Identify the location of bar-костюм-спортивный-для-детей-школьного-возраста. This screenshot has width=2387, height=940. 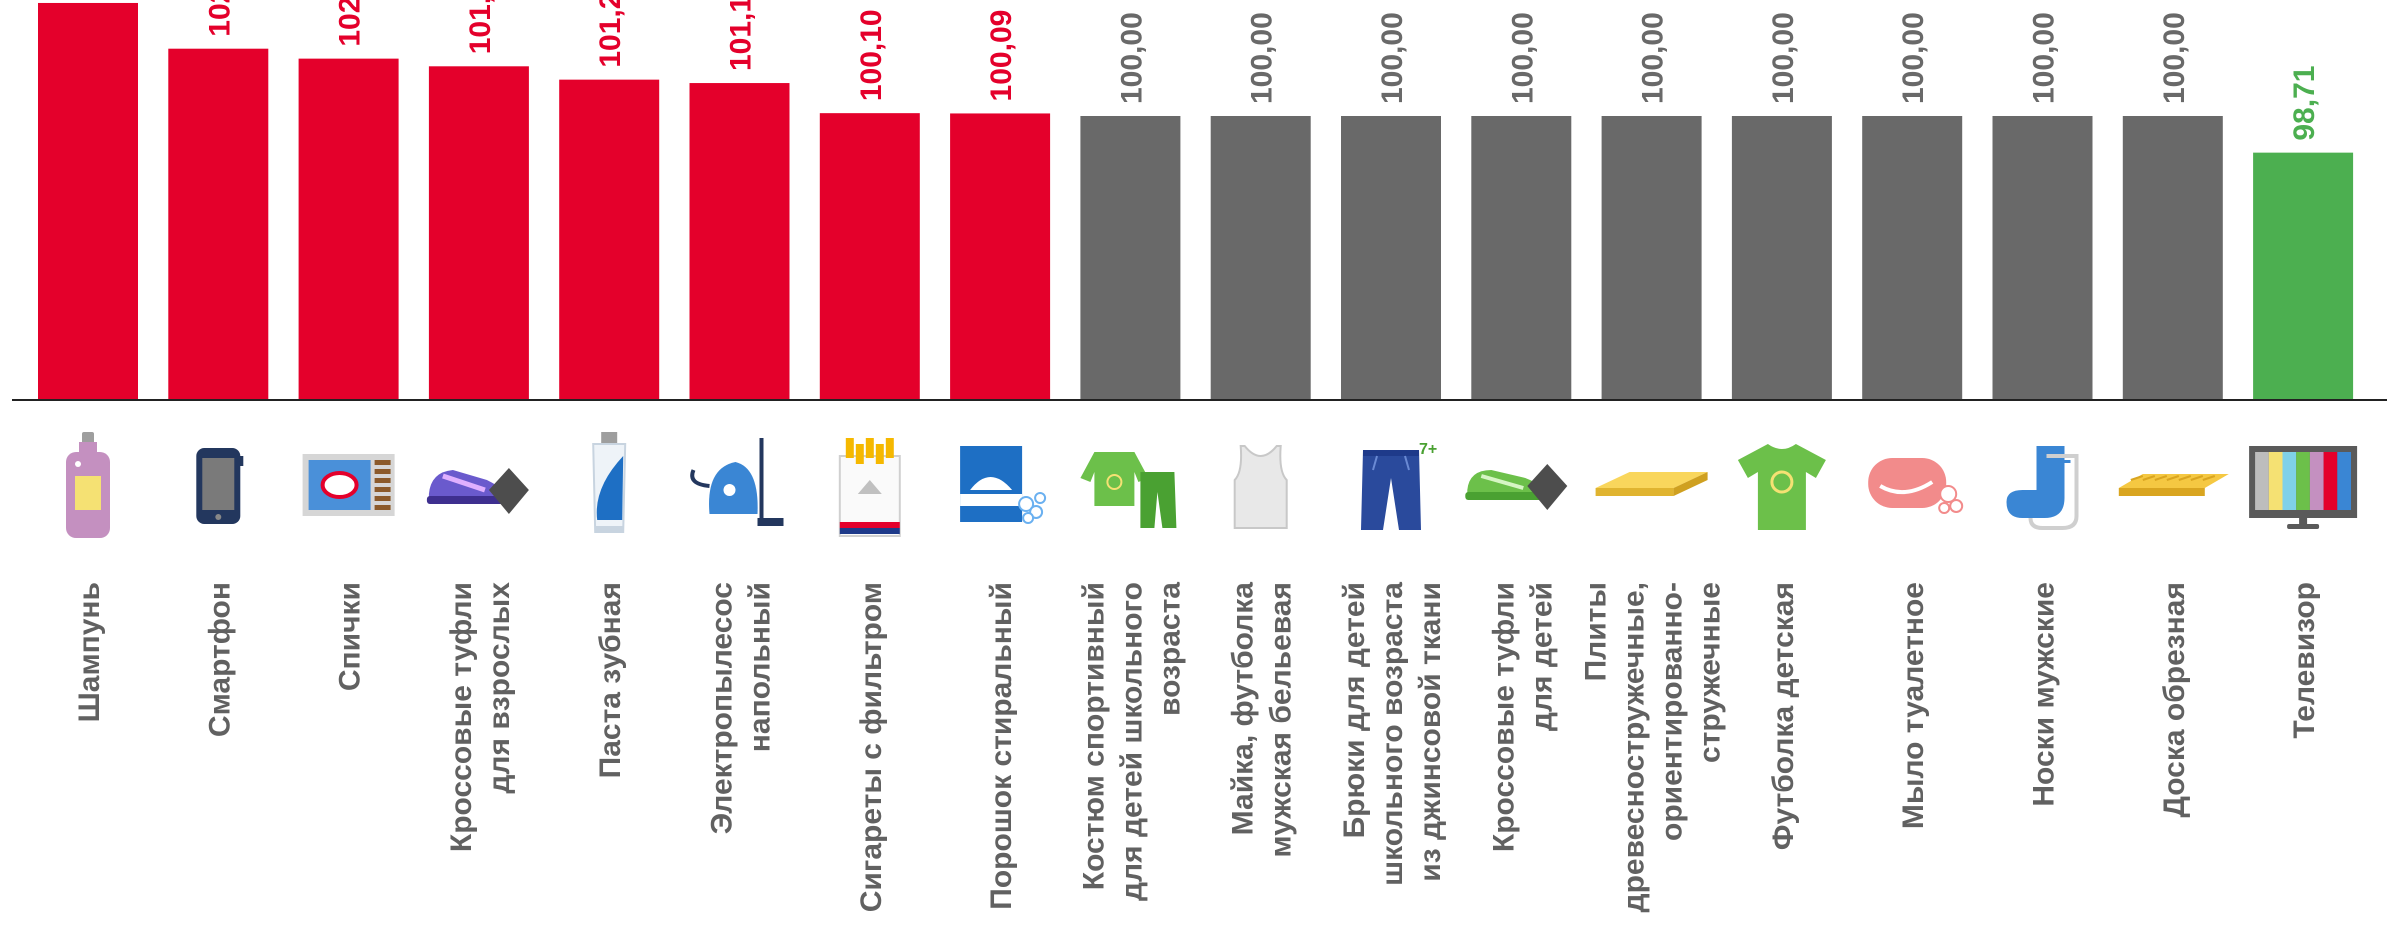
(1130, 258).